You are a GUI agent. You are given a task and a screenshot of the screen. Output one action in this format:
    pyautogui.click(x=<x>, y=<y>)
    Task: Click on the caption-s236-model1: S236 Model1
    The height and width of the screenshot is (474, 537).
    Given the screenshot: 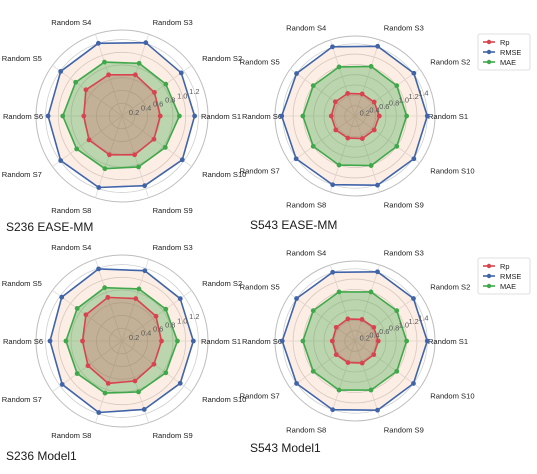 What is the action you would take?
    pyautogui.click(x=41, y=456)
    